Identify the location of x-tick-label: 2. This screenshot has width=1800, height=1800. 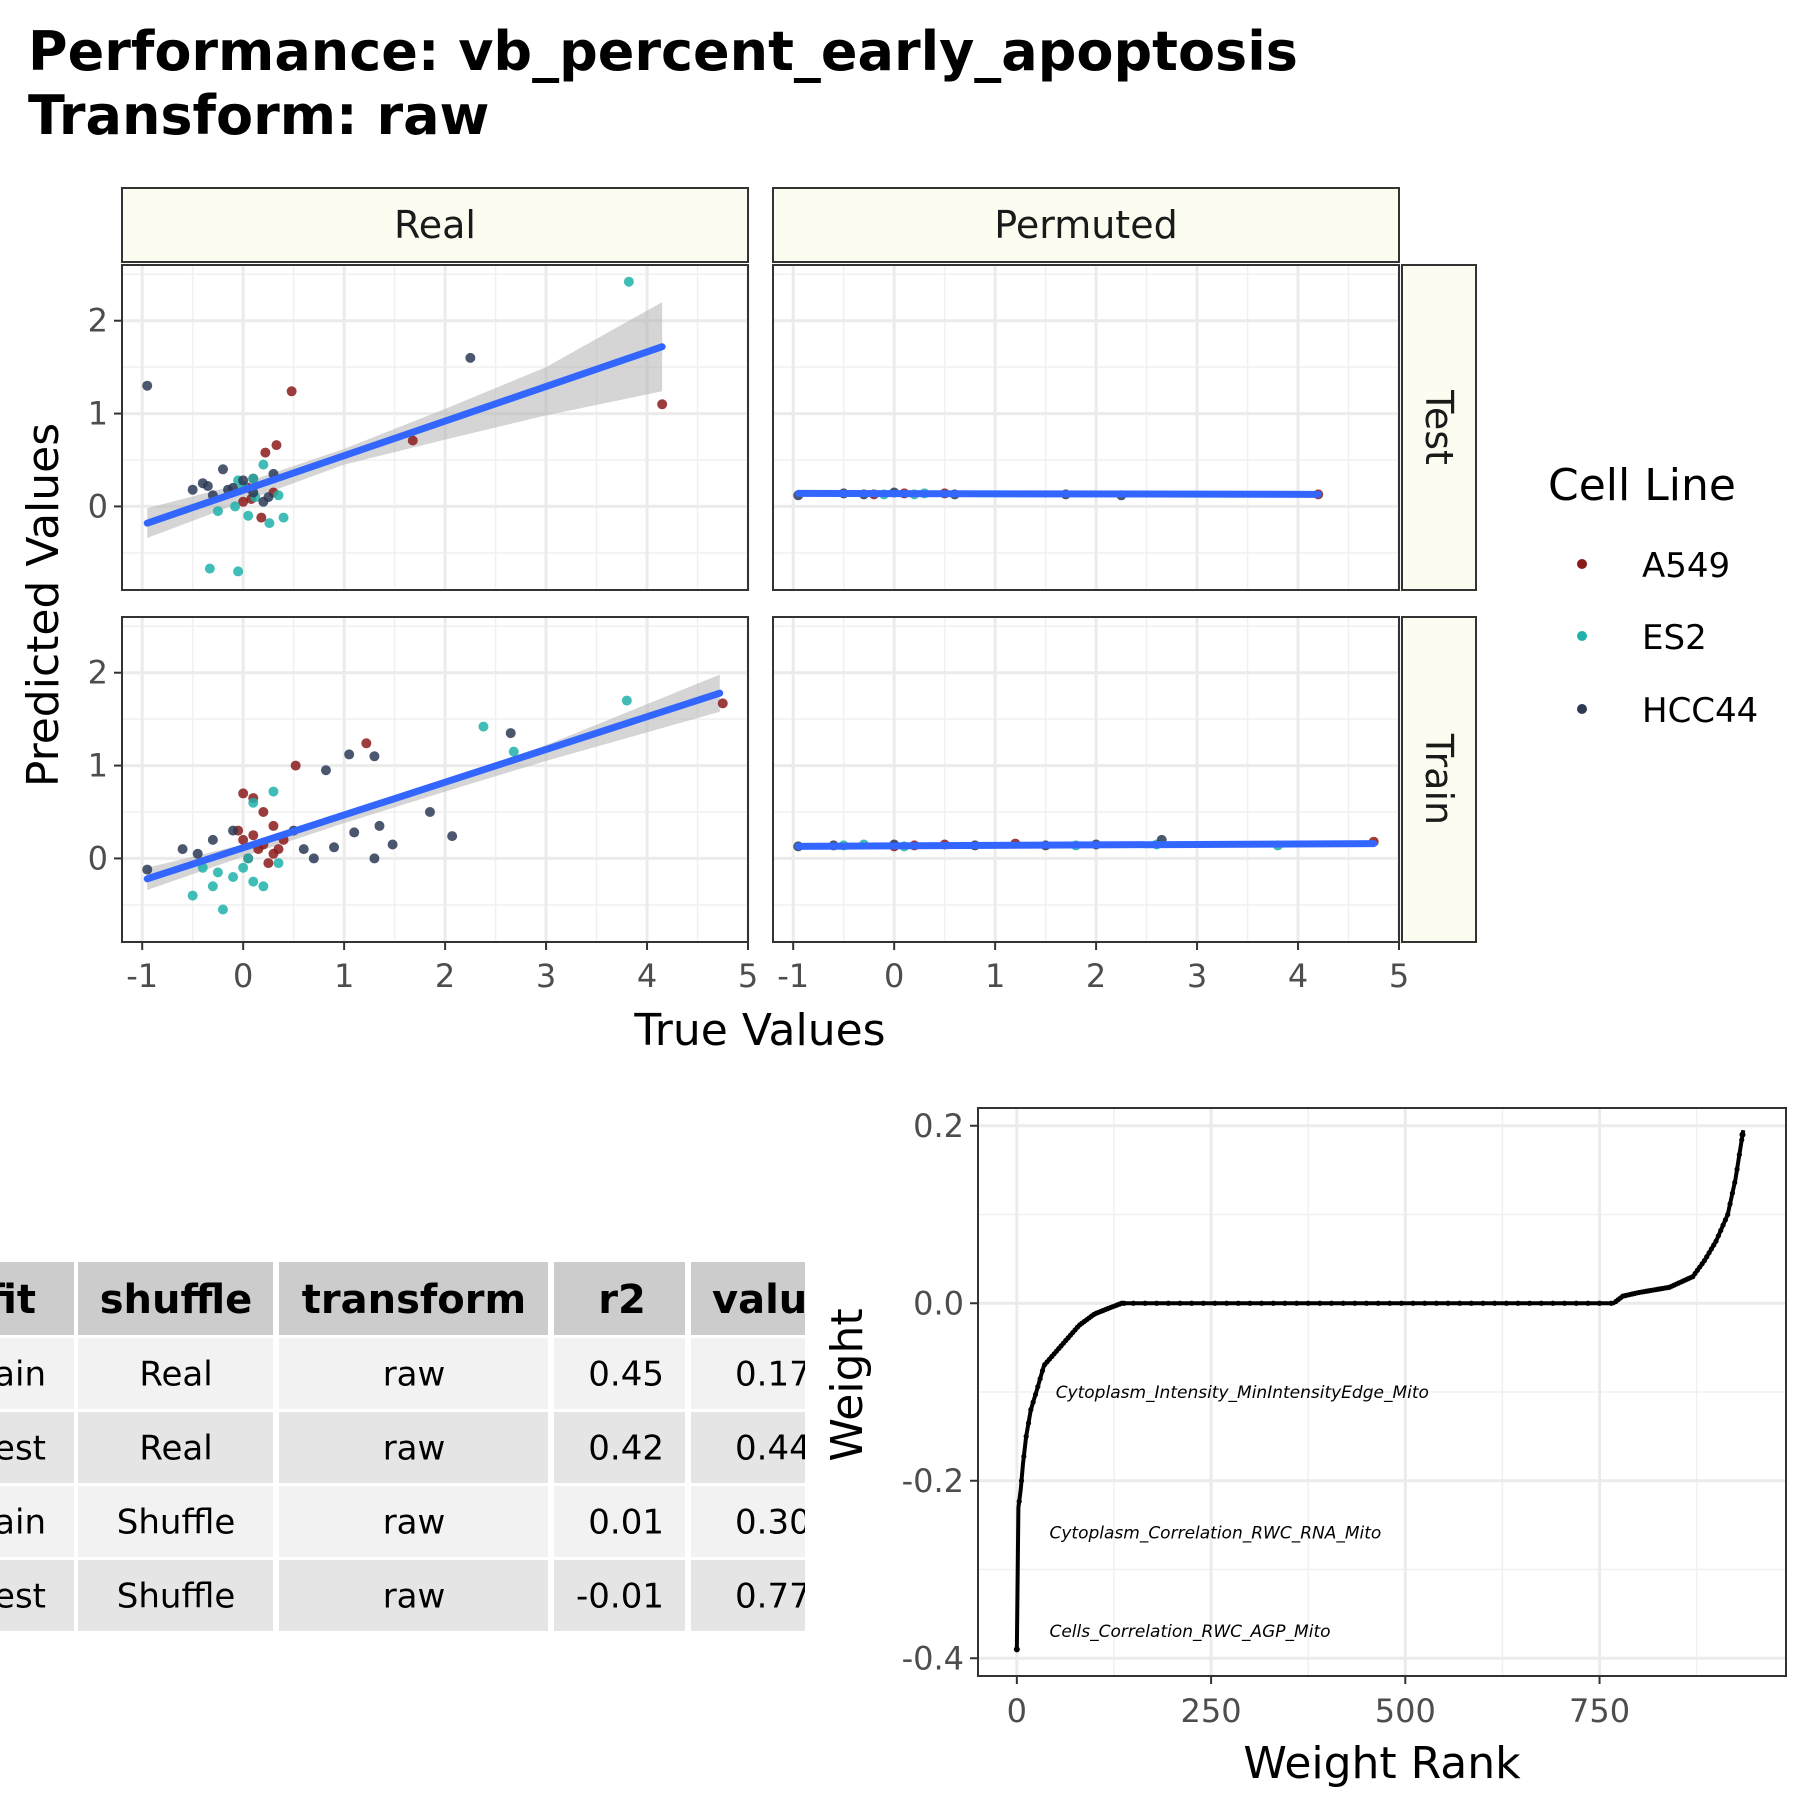
(445, 976).